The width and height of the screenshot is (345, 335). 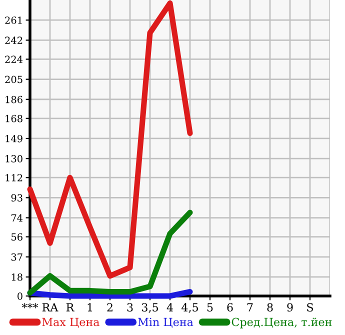 I want to click on legend-label: Max Цена, so click(x=71, y=323).